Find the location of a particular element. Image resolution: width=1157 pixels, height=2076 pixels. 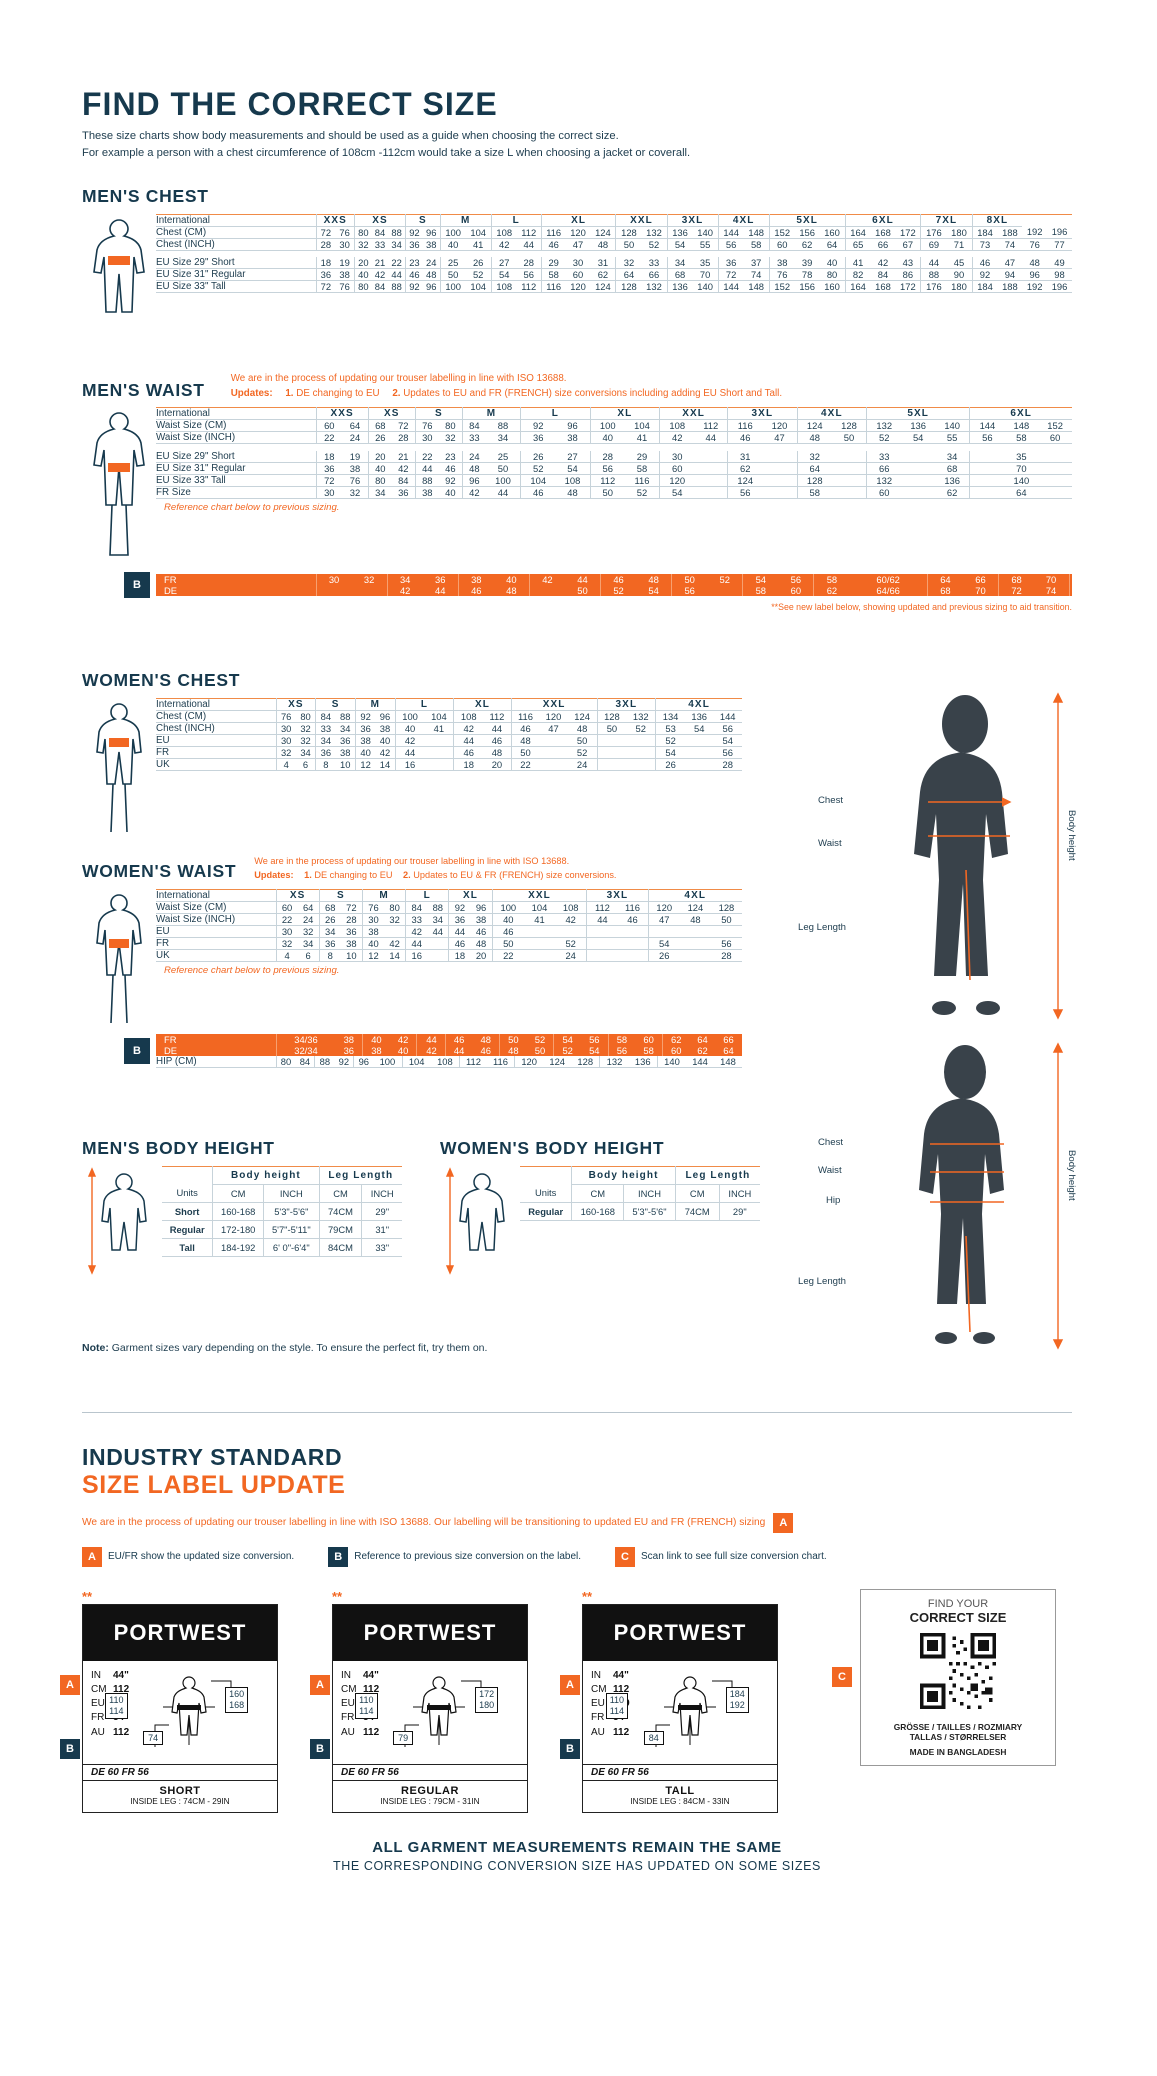

mens-chest-label-col: International is located at coordinates (236, 220).